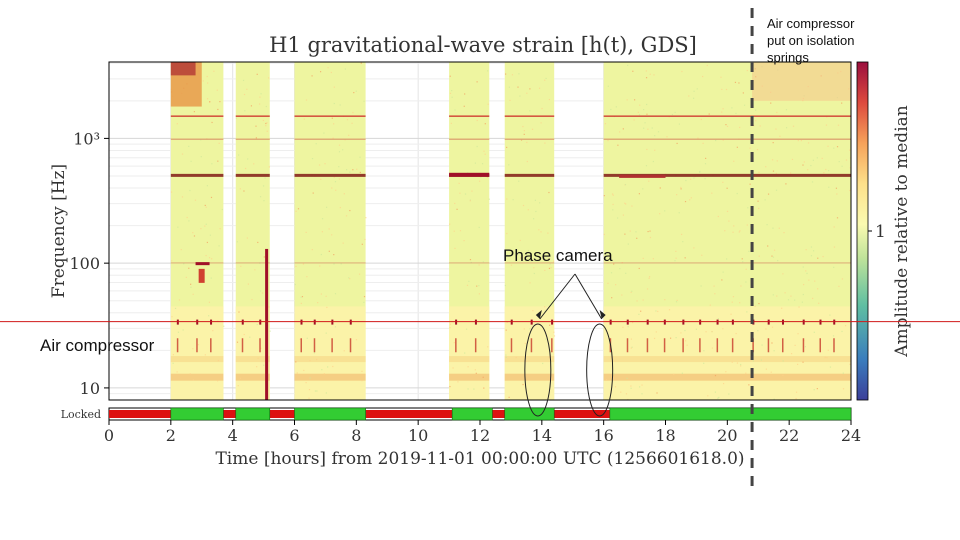 The height and width of the screenshot is (540, 960). What do you see at coordinates (183, 69) in the screenshot?
I see `high-frequency-excess` at bounding box center [183, 69].